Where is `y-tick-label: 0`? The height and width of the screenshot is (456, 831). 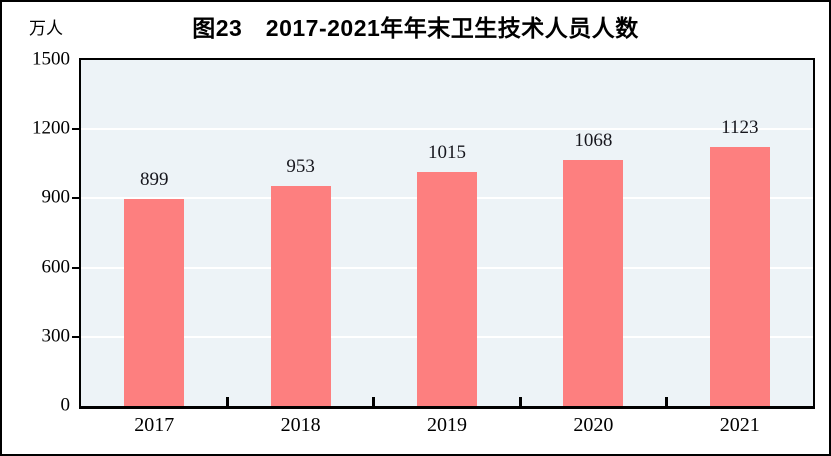
y-tick-label: 0 is located at coordinates (65, 405).